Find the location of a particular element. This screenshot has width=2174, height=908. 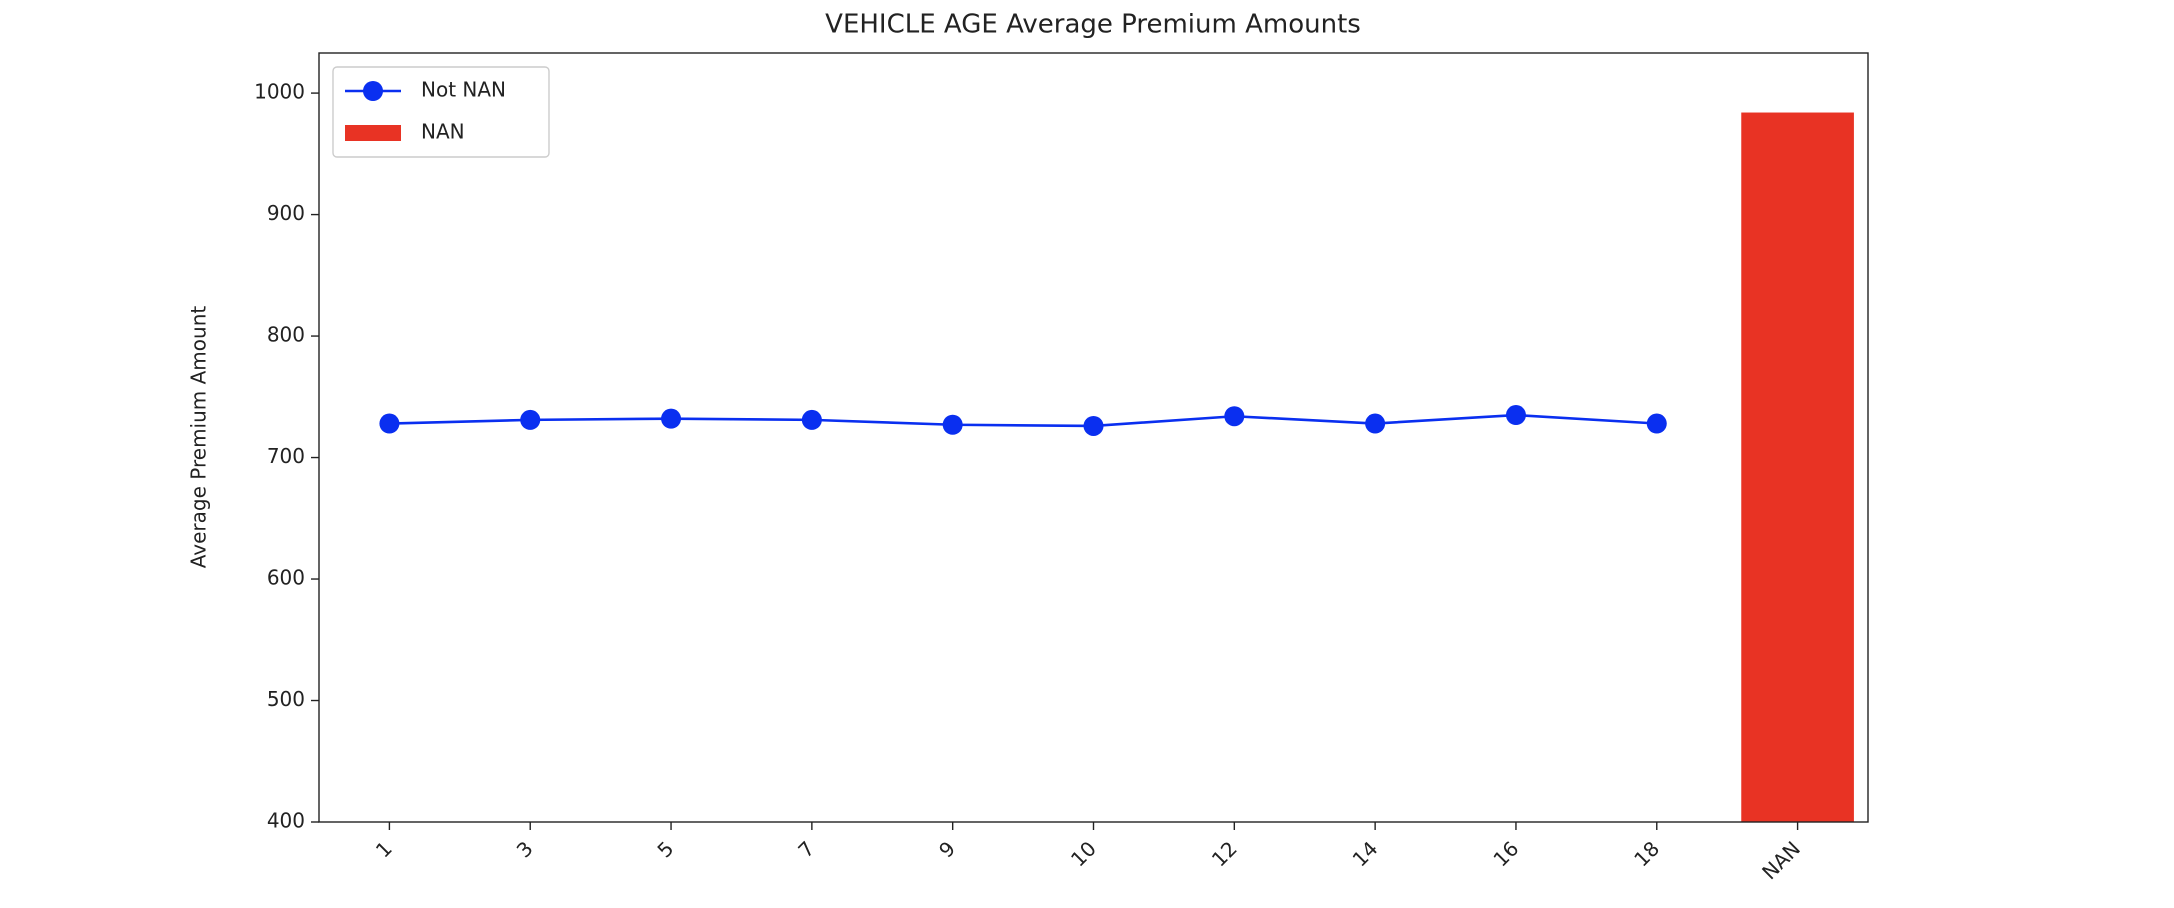

y-tick-label: 800 is located at coordinates (286, 335).